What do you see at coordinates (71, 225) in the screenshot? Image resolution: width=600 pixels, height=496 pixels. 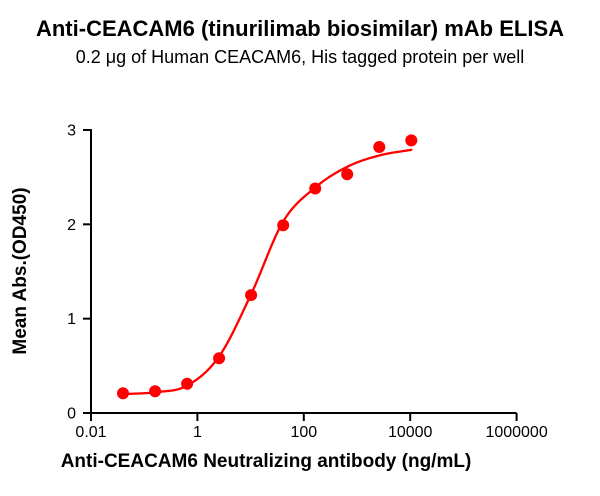 I see `y-tick-label: 2` at bounding box center [71, 225].